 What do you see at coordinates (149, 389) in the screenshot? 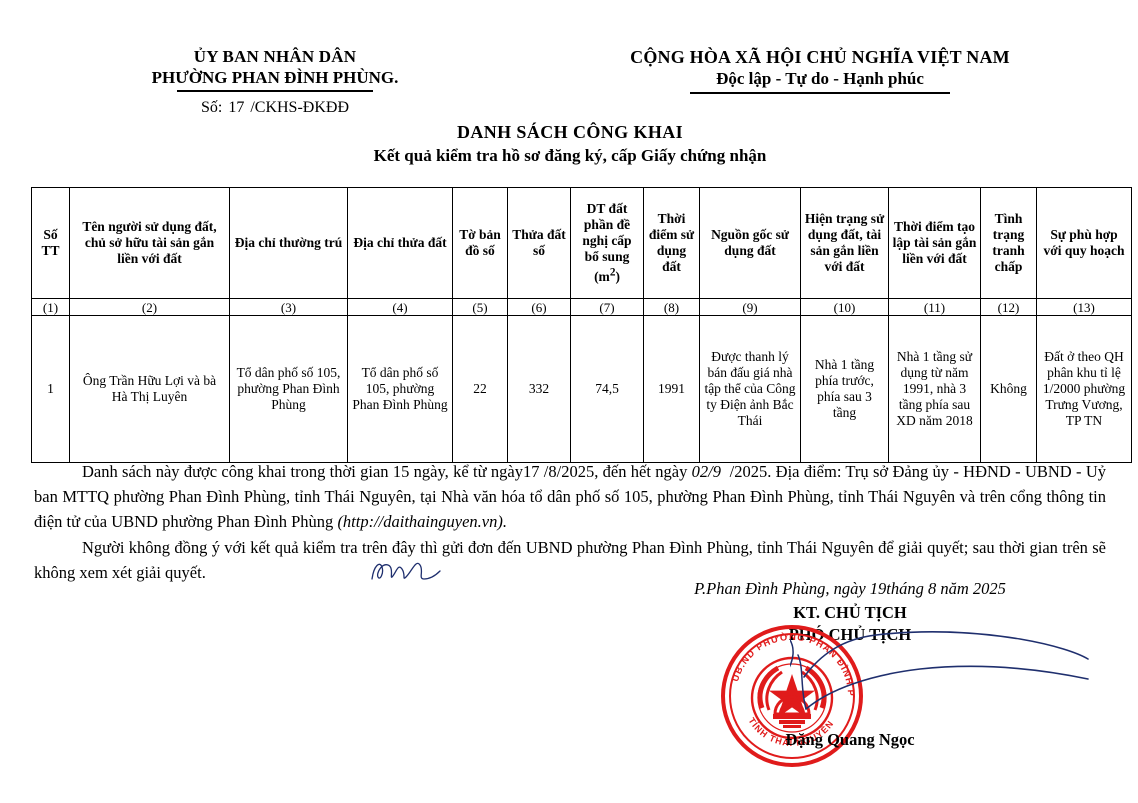
I see `cell-landuser-name: Ông Trần Hữu Lợi và bà Hà Thị Luyên` at bounding box center [149, 389].